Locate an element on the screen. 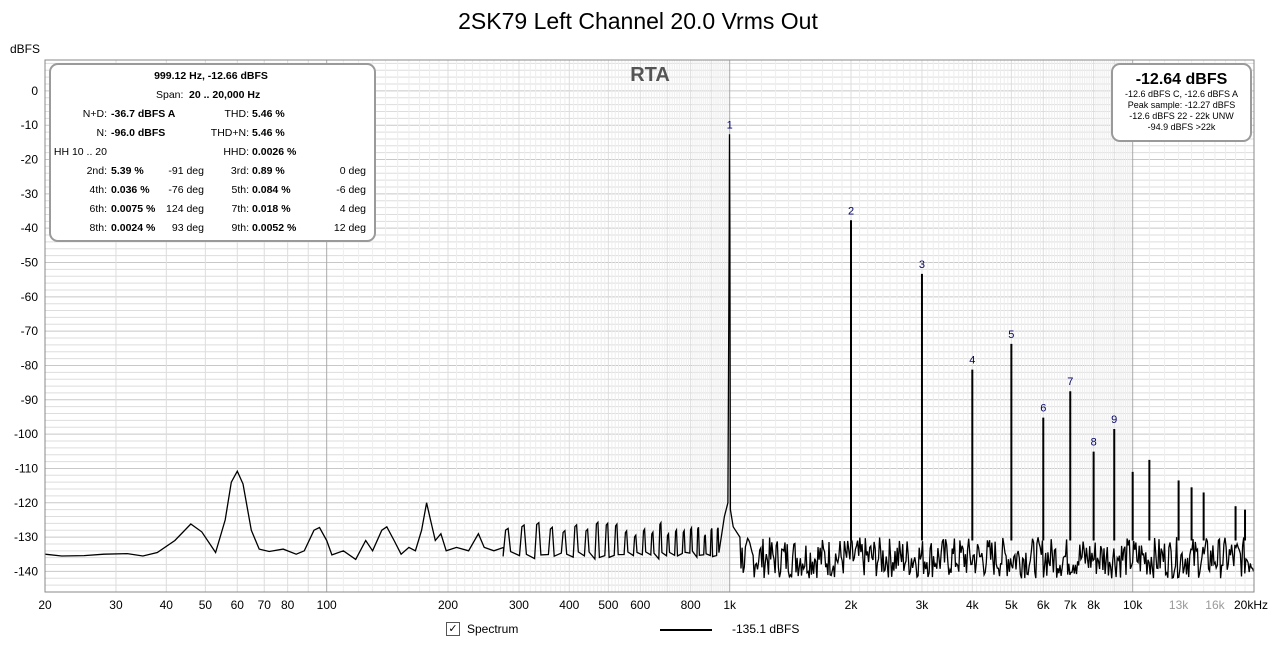 The height and width of the screenshot is (645, 1276). rta-label: RTA is located at coordinates (650, 75).